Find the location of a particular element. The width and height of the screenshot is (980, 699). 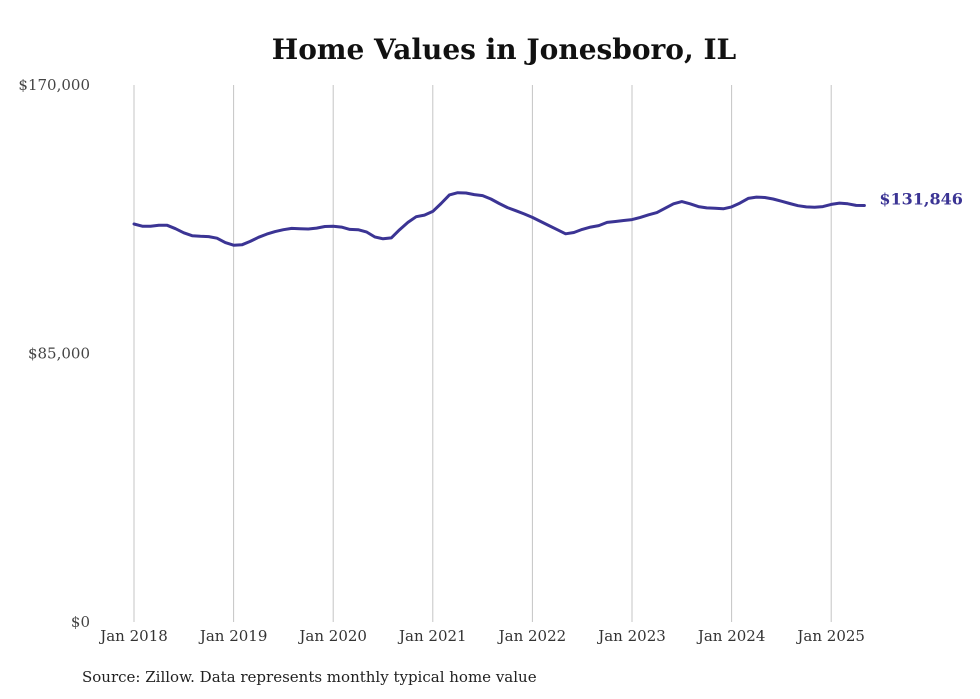

x-tick-label: Jan 2019 is located at coordinates (233, 636).